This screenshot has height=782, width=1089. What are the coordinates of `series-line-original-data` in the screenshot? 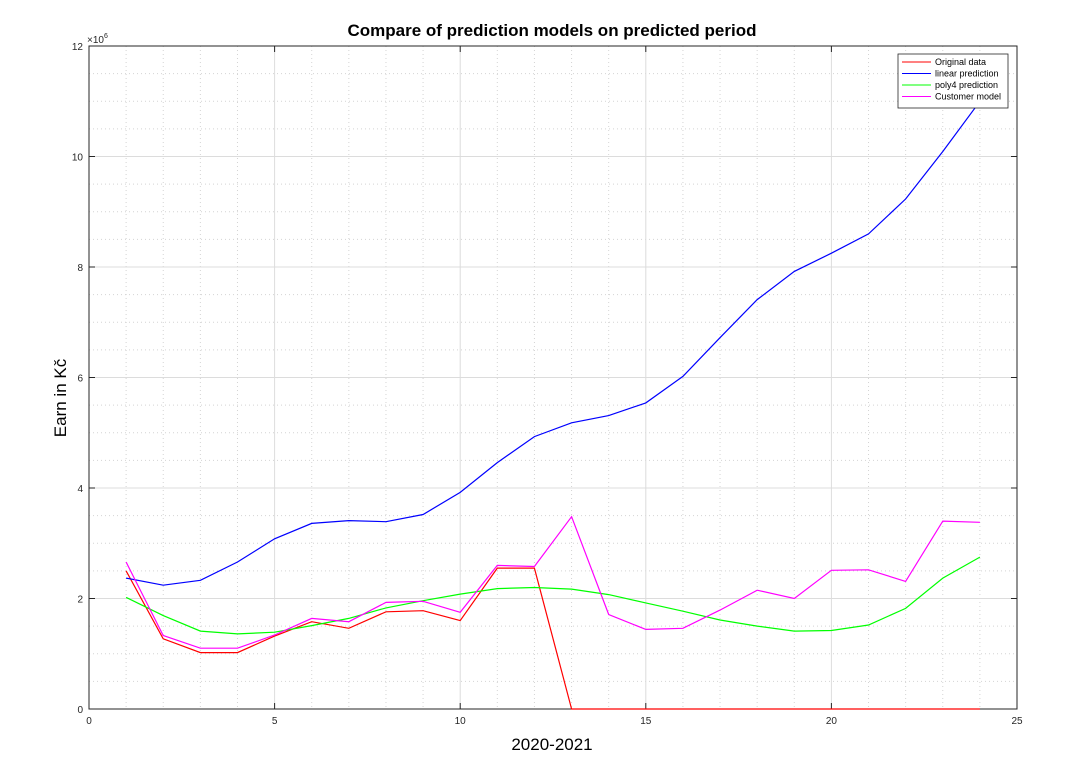 It's located at (552, 638).